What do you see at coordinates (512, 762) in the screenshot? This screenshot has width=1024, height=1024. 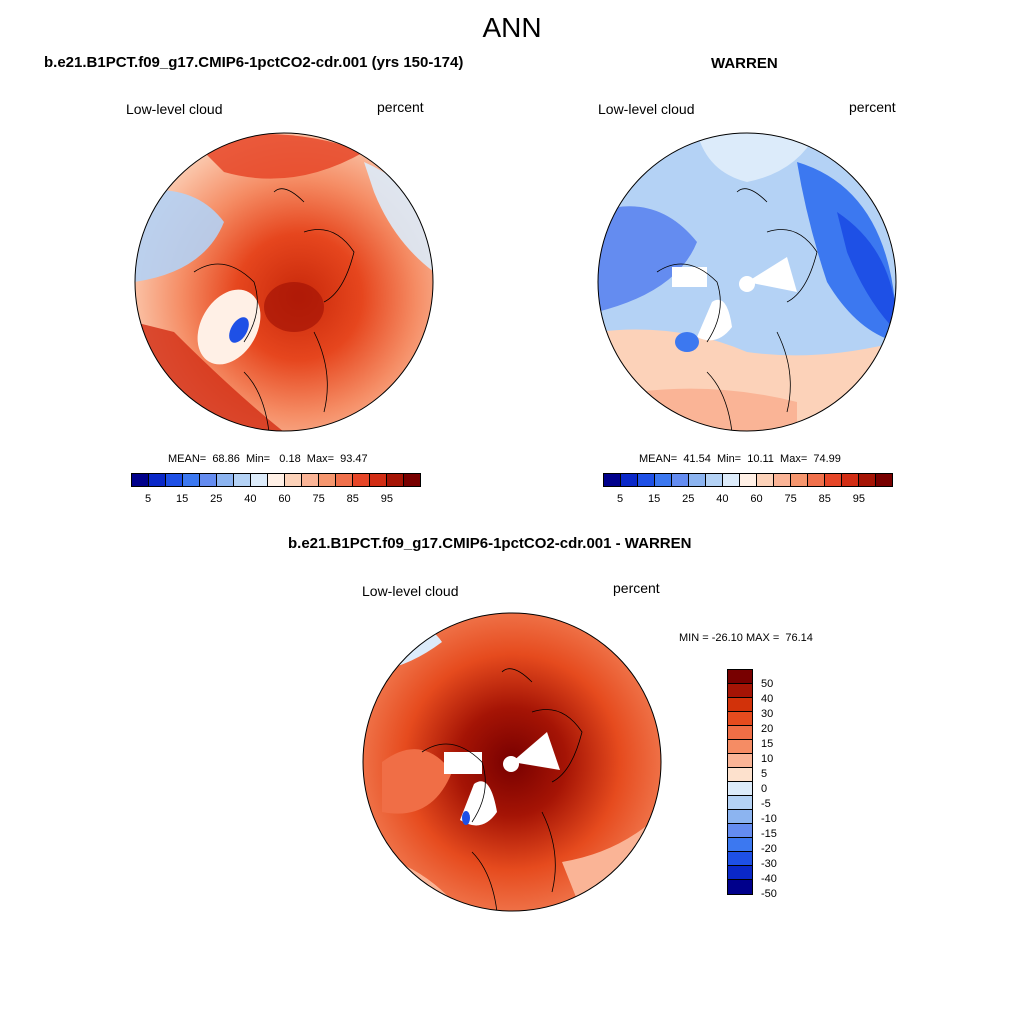 I see `diff-polar-map` at bounding box center [512, 762].